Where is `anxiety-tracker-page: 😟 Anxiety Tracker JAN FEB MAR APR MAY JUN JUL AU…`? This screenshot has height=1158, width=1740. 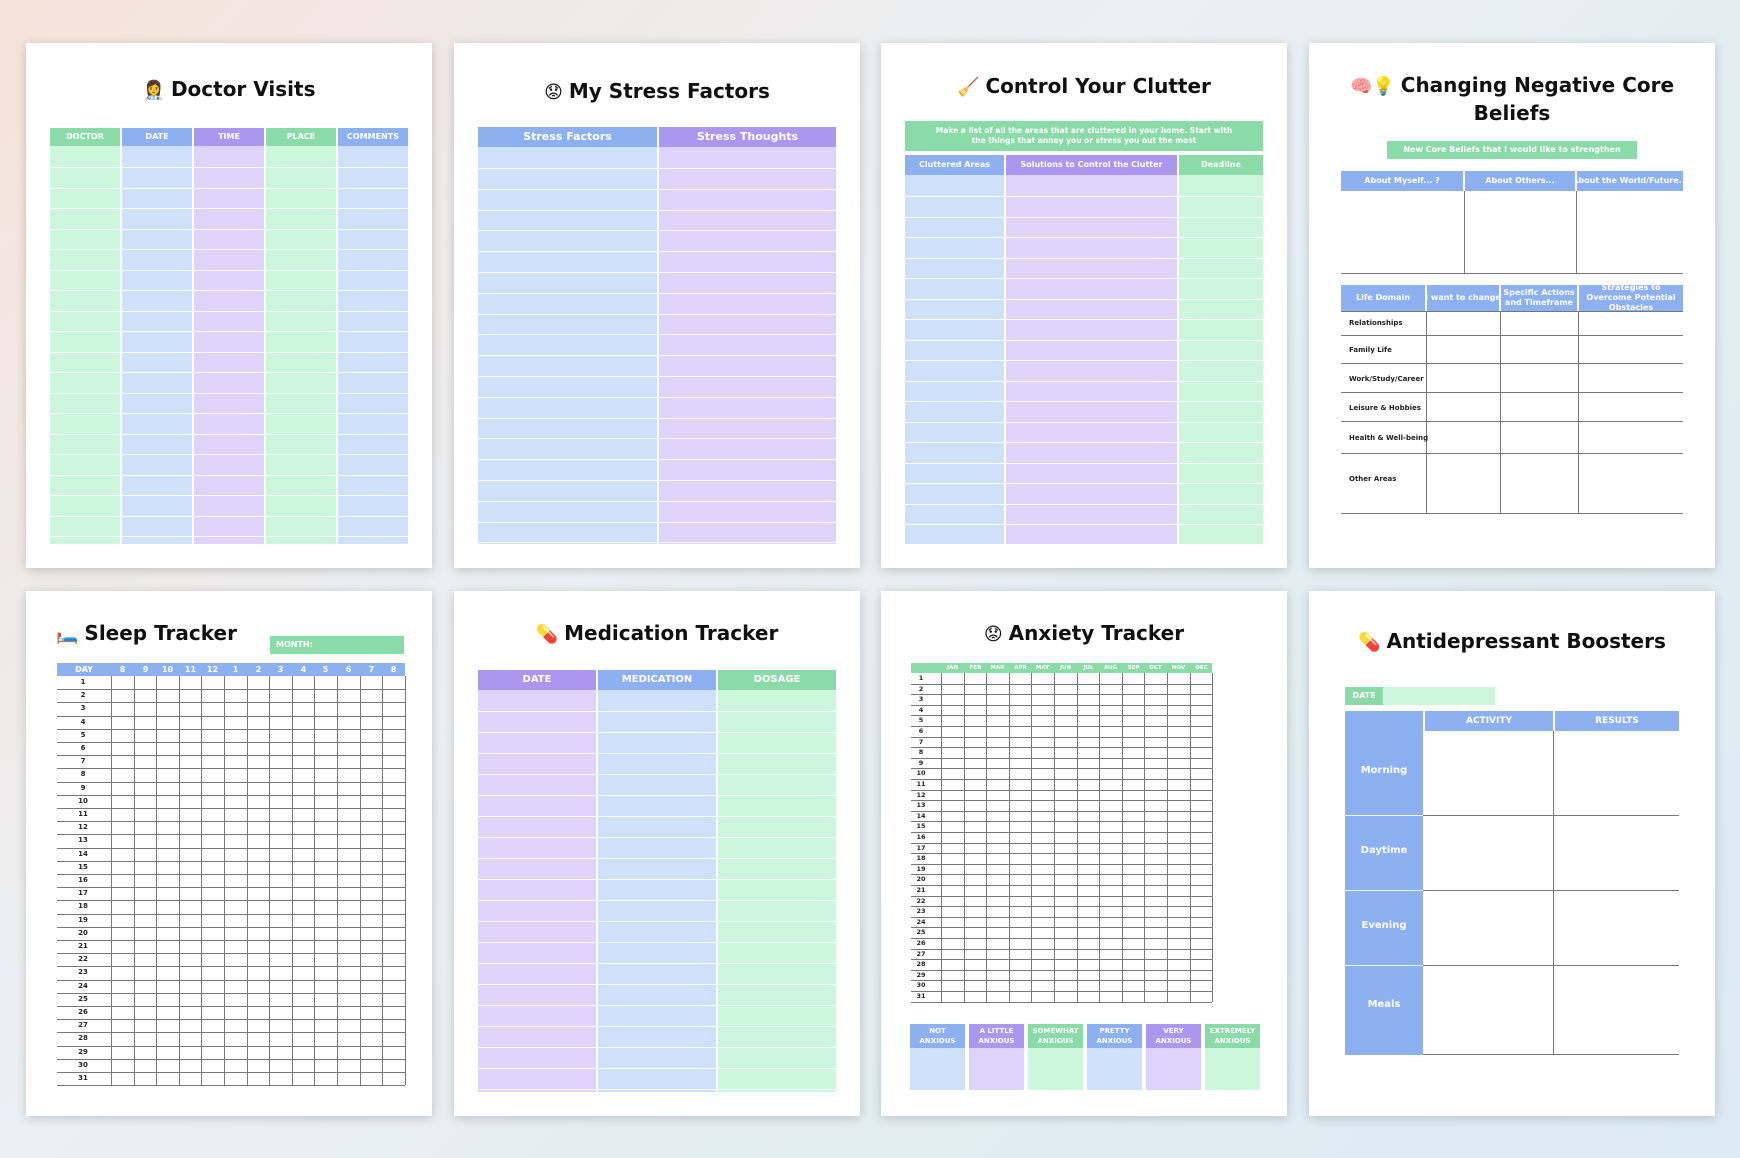 anxiety-tracker-page: 😟 Anxiety Tracker JAN FEB MAR APR MAY JUN JUL AU… is located at coordinates (1084, 853).